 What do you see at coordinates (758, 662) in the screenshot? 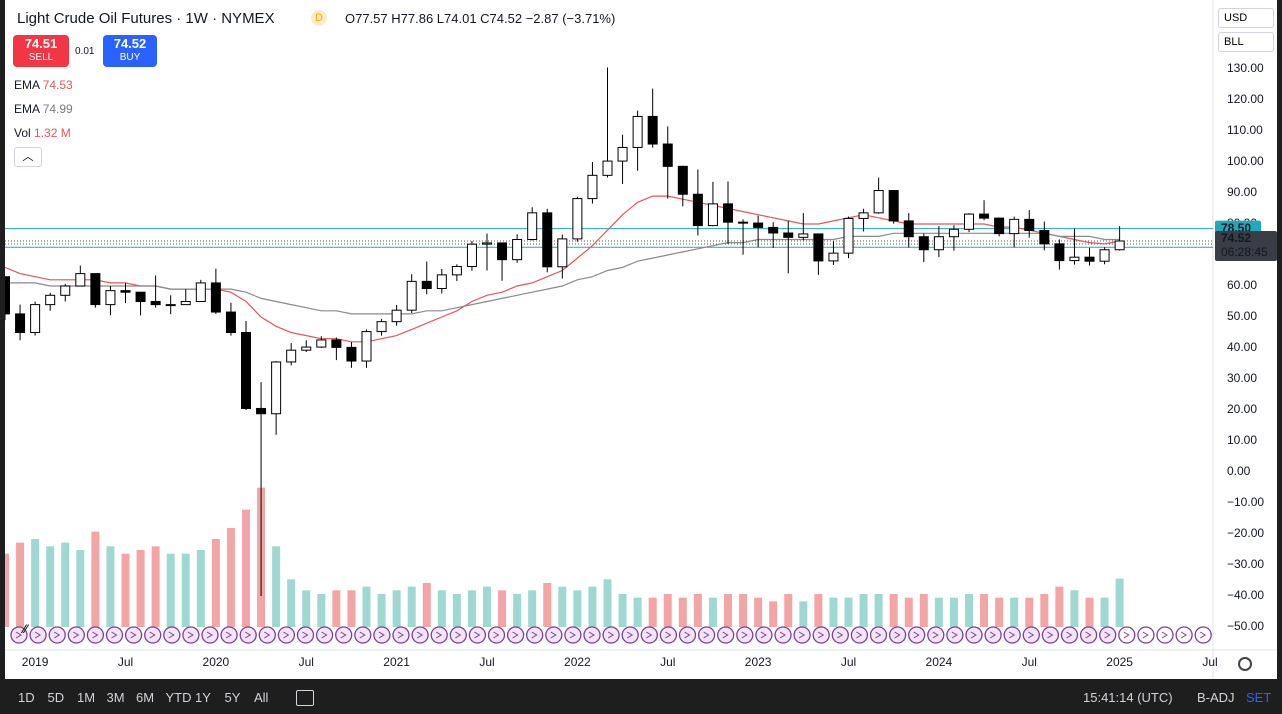
I see `x-tick-label: 2023` at bounding box center [758, 662].